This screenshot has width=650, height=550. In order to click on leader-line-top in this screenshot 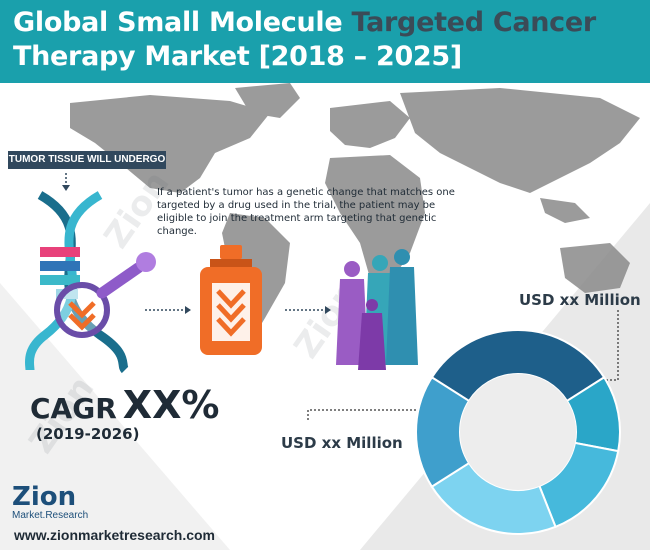, I will do `click(609, 345)`.